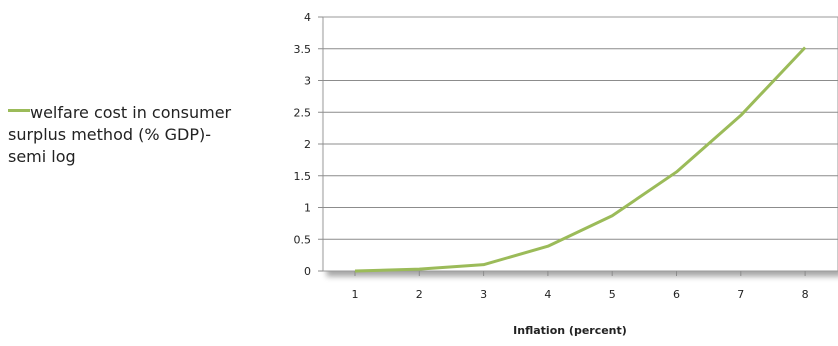 The height and width of the screenshot is (346, 838). I want to click on x-tick-label: 8, so click(805, 294).